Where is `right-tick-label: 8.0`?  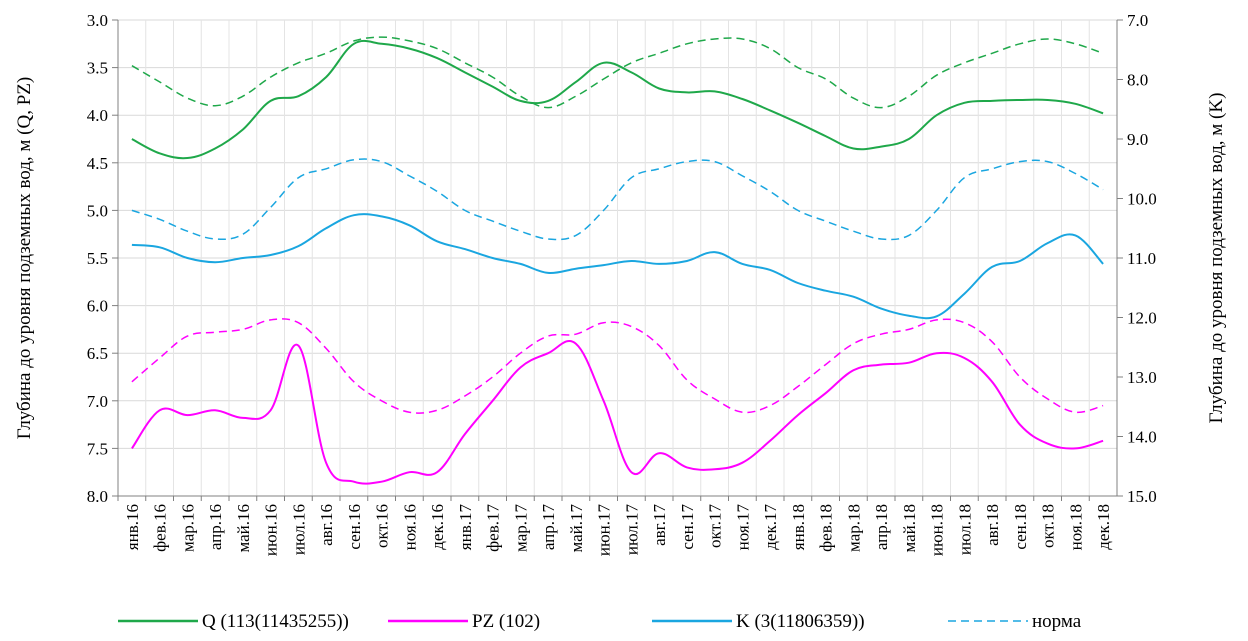 right-tick-label: 8.0 is located at coordinates (1137, 80).